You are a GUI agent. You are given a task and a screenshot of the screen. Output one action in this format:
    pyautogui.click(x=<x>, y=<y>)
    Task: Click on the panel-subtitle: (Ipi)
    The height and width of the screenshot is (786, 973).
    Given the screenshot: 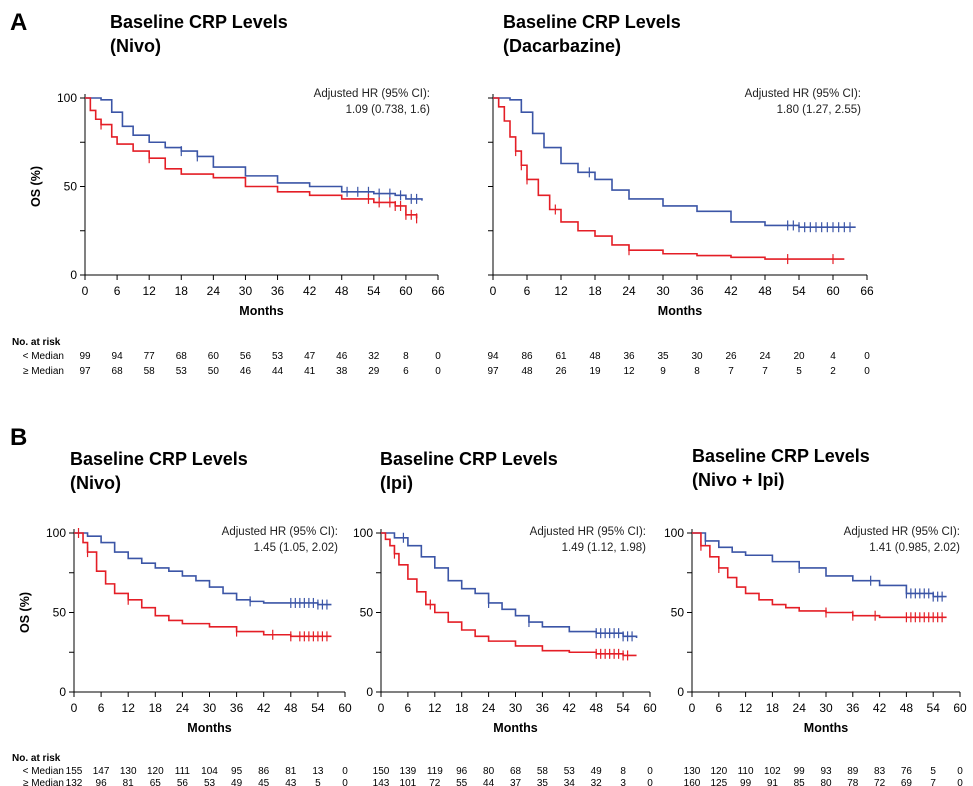 What is the action you would take?
    pyautogui.click(x=396, y=483)
    